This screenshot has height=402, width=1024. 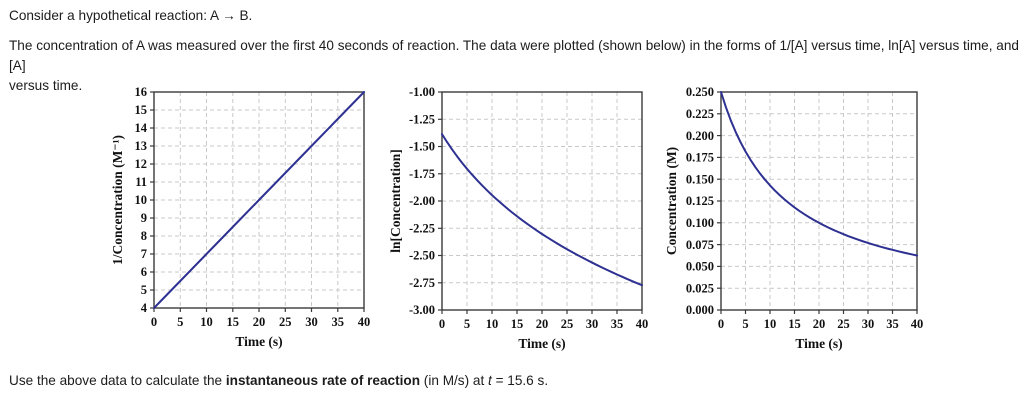 What do you see at coordinates (144, 254) in the screenshot?
I see `y-tick-label: 7` at bounding box center [144, 254].